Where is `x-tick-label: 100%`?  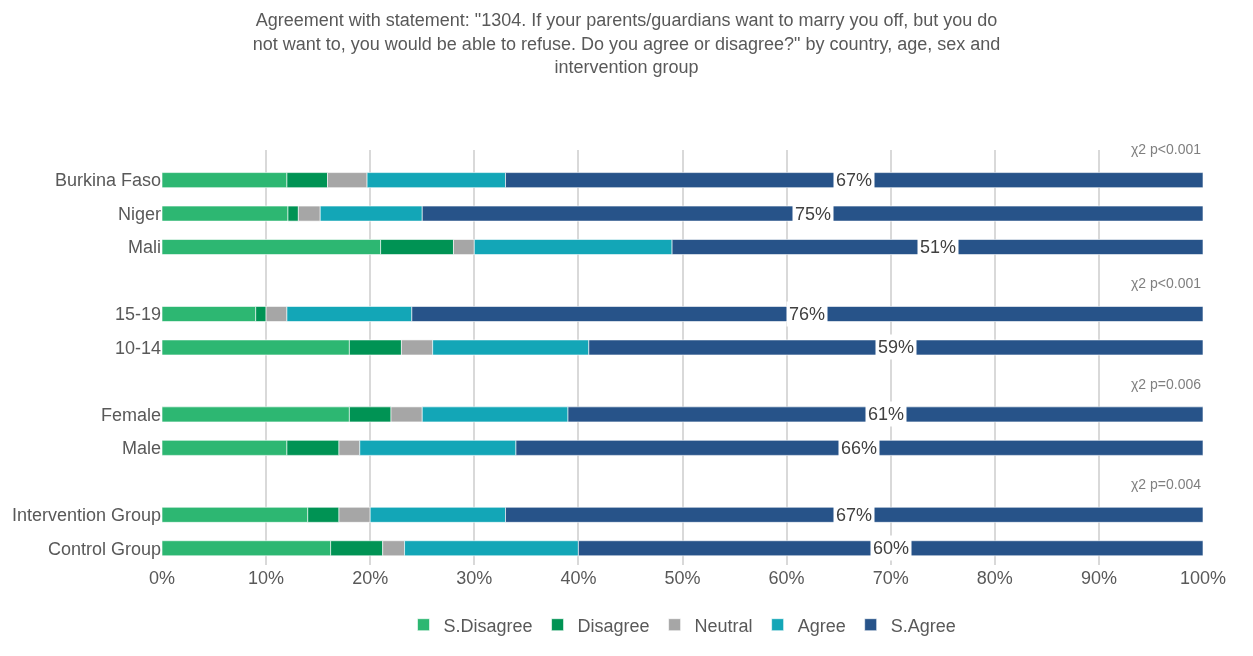 x-tick-label: 100% is located at coordinates (1203, 578).